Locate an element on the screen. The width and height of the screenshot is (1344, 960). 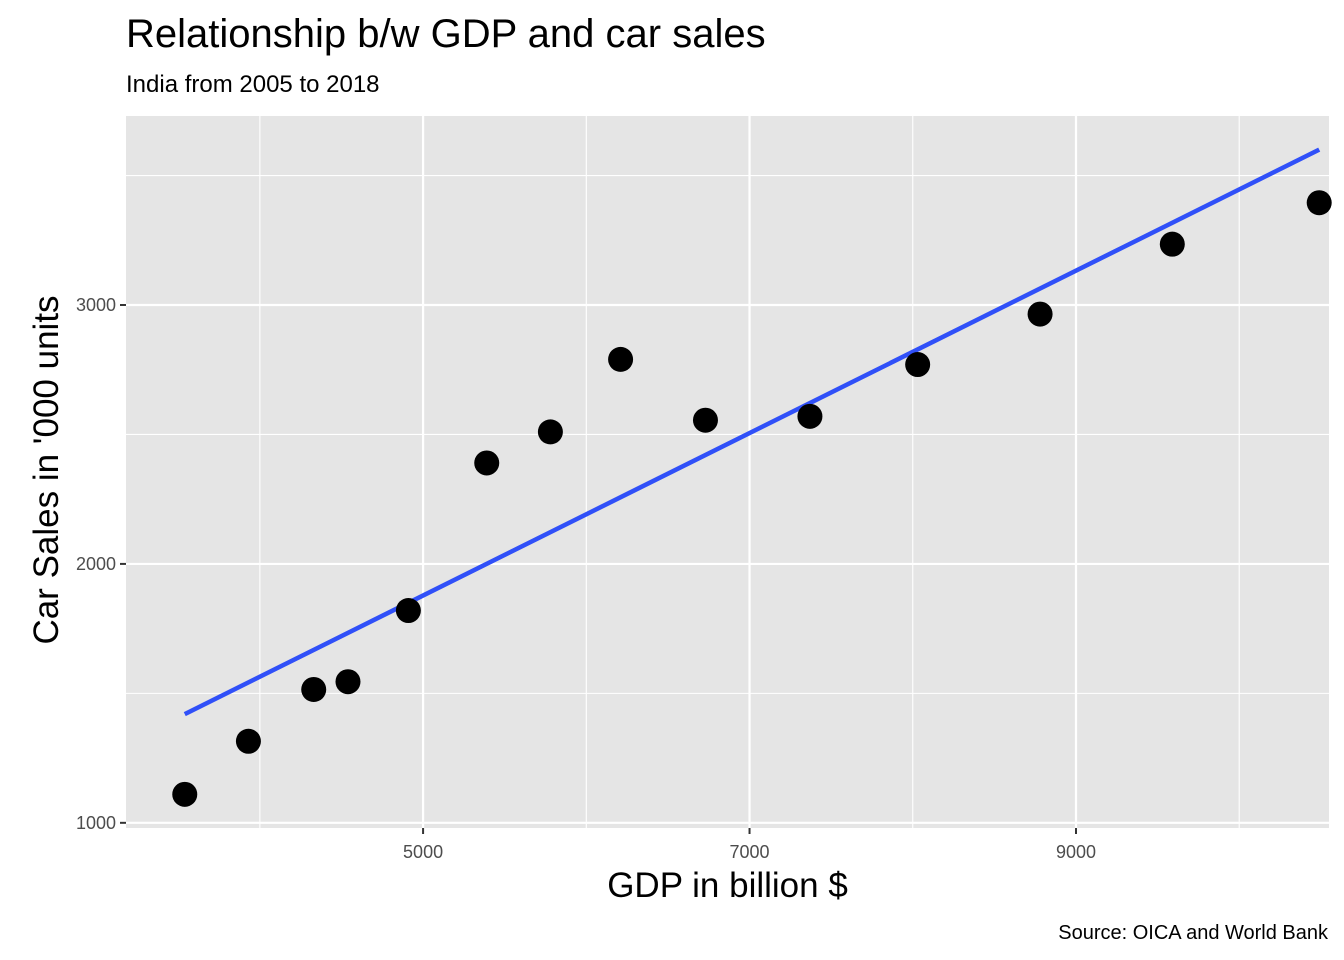
y-tick-label: 1000 is located at coordinates (96, 823).